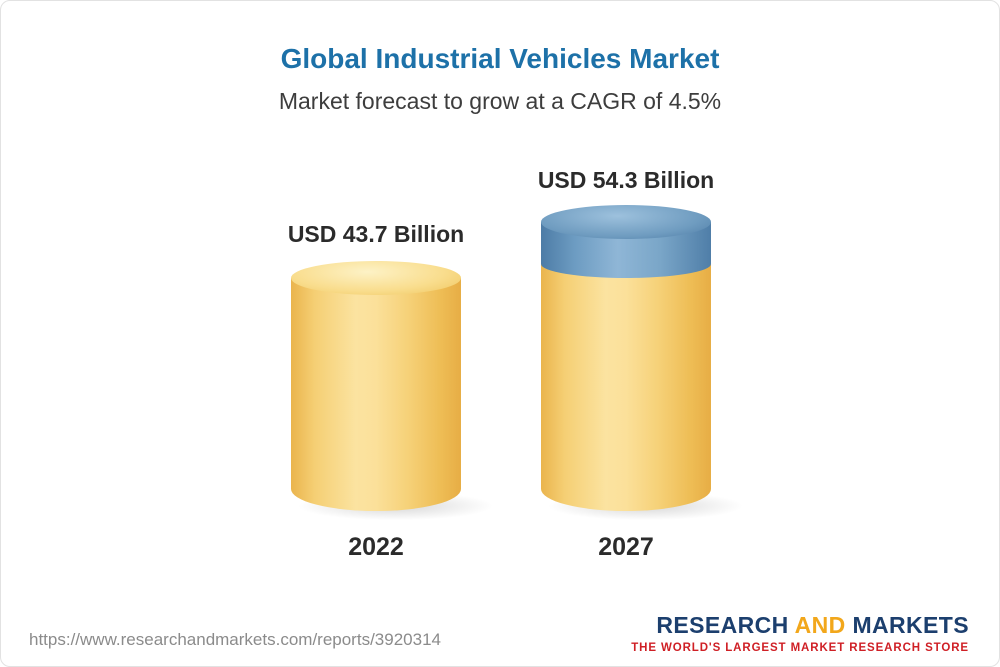  What do you see at coordinates (376, 394) in the screenshot?
I see `bar-2022-body` at bounding box center [376, 394].